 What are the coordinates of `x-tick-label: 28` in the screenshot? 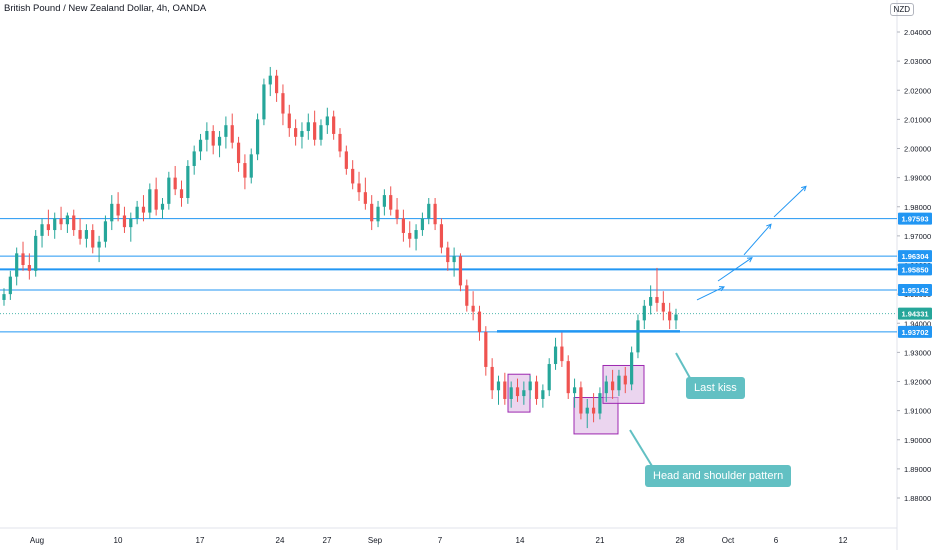 It's located at (680, 540).